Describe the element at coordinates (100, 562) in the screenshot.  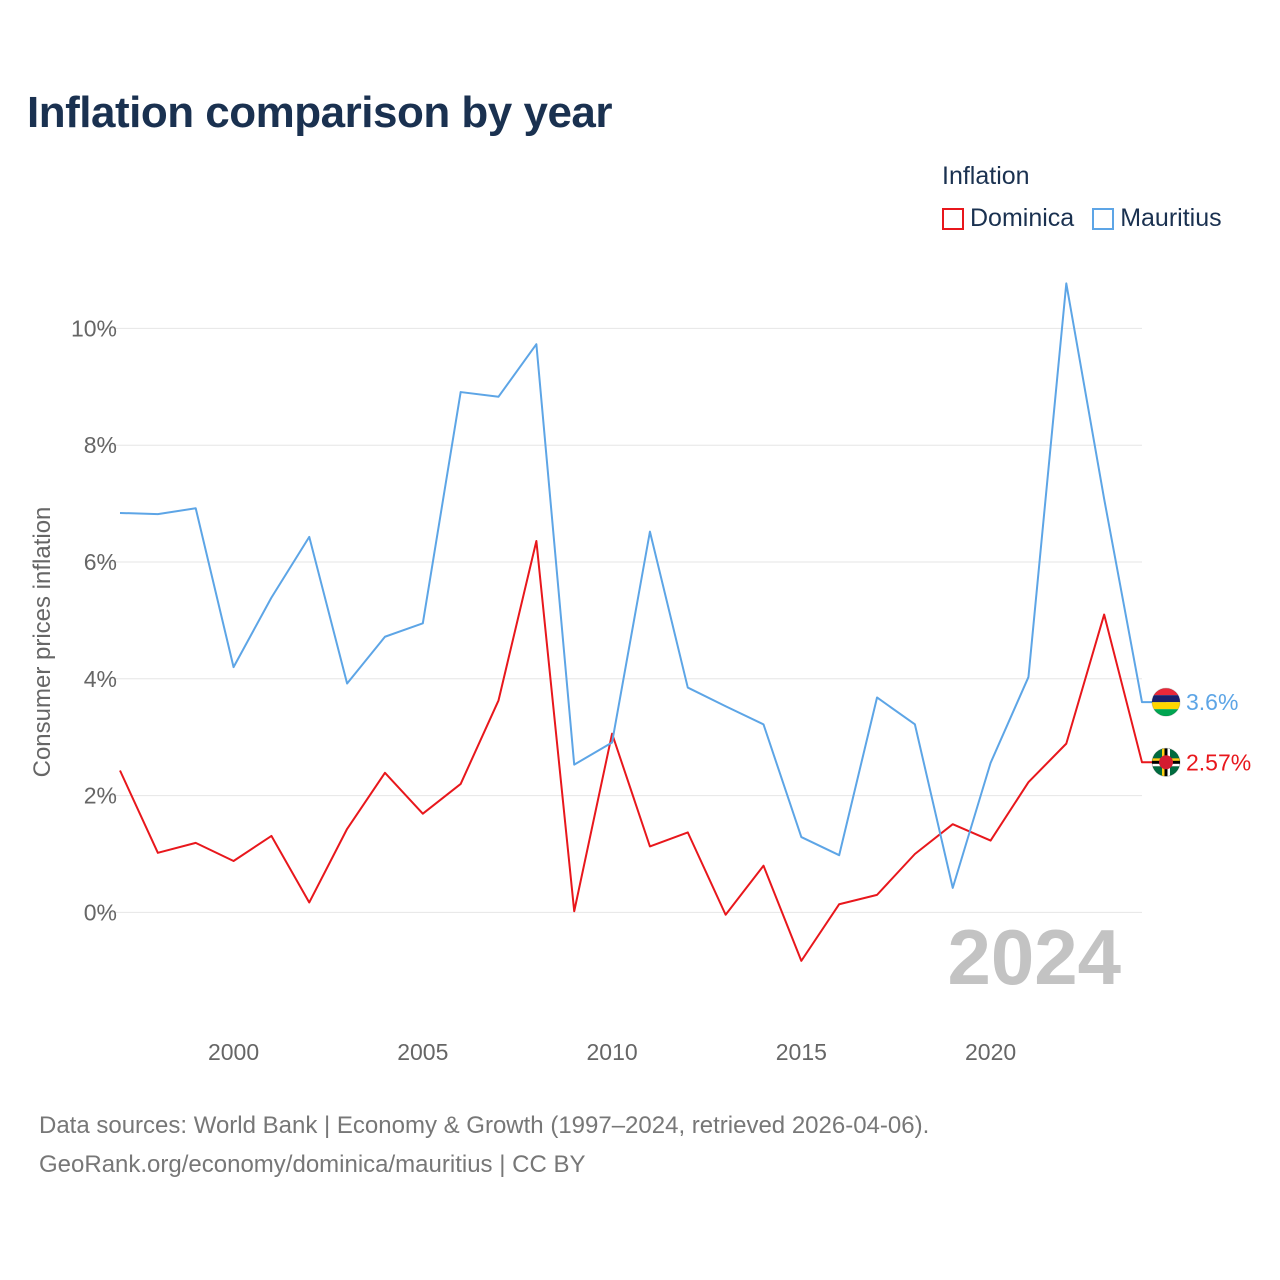
I see `y-tick-label: 6%` at that location.